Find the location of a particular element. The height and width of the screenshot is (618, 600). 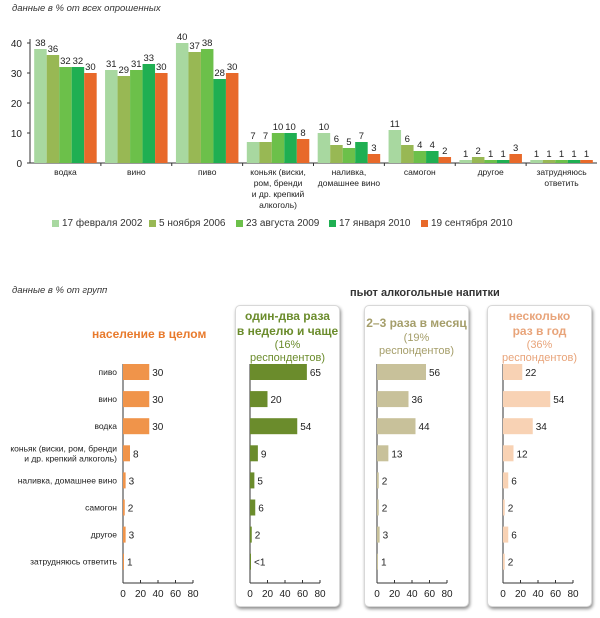

bar-value-label: 33 is located at coordinates (149, 58).